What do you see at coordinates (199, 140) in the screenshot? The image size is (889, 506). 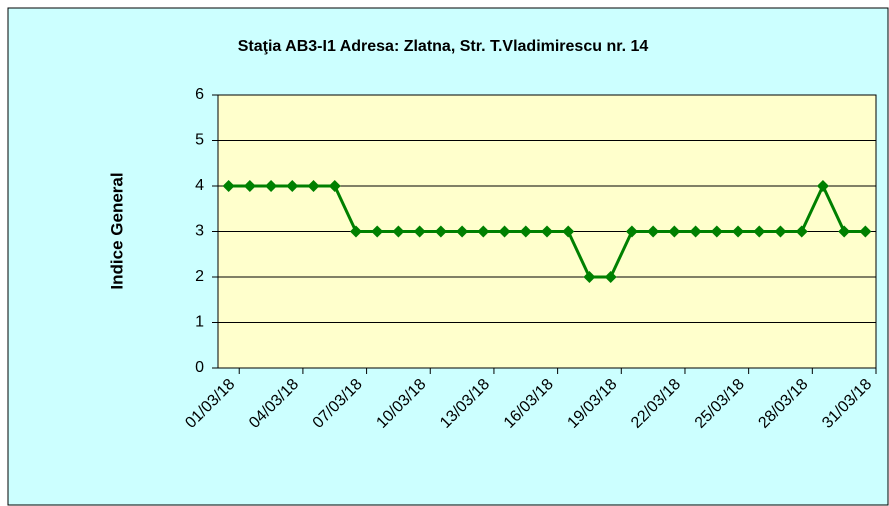 I see `y-tick-label: 5` at bounding box center [199, 140].